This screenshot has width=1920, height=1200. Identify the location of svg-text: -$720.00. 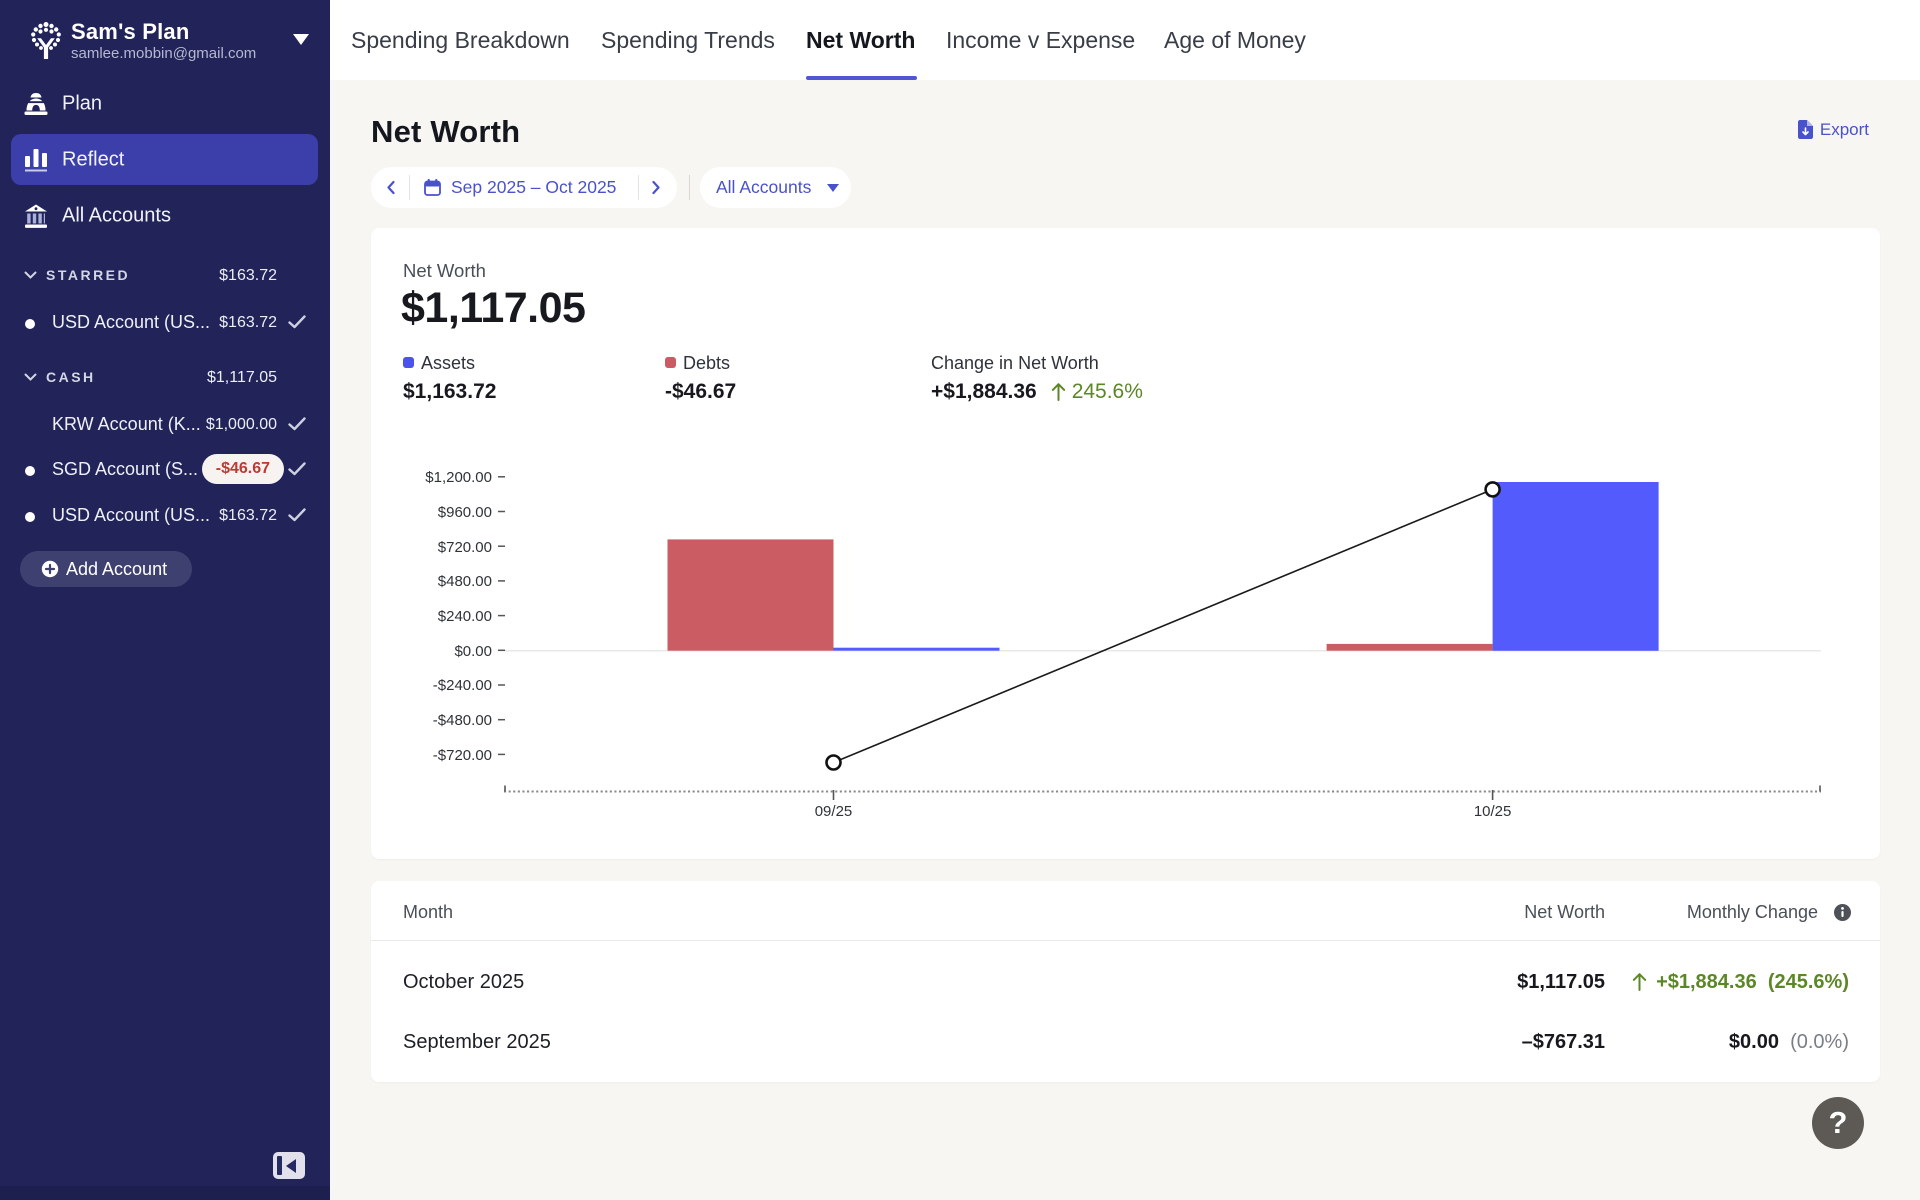
(462, 755).